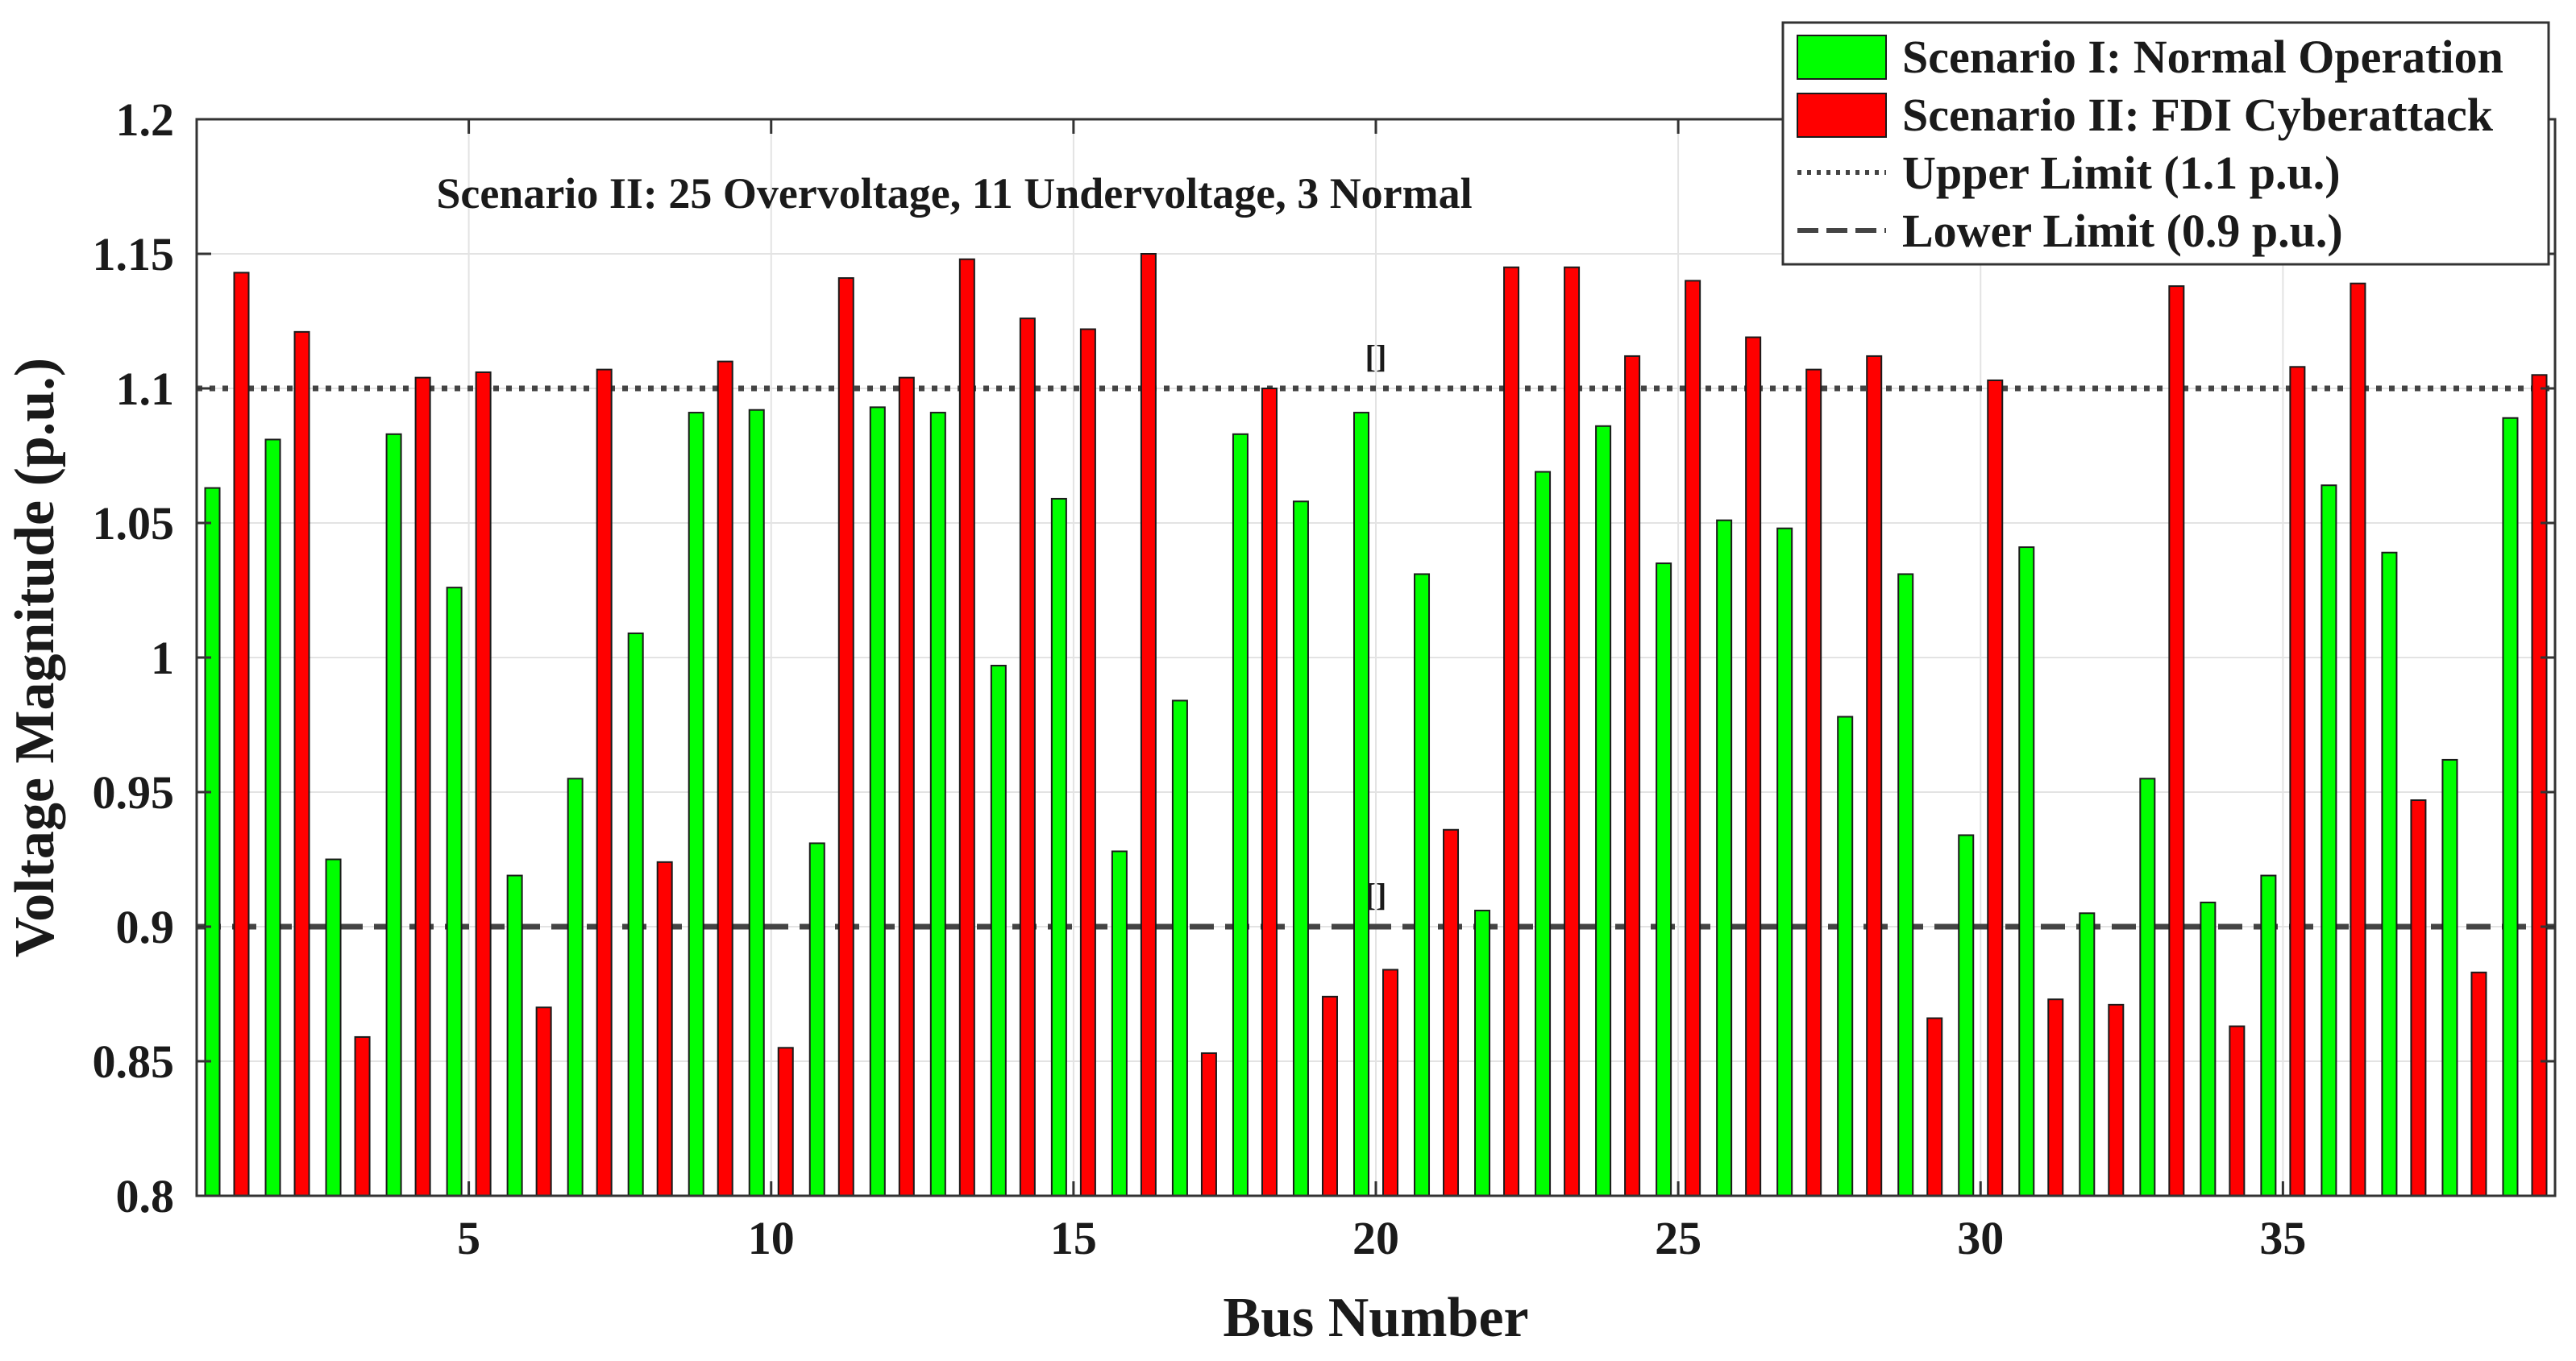 Image resolution: width=2576 pixels, height=1361 pixels. I want to click on legend-label-lower-limit: Lower Limit (0.9 p.u.), so click(2122, 231).